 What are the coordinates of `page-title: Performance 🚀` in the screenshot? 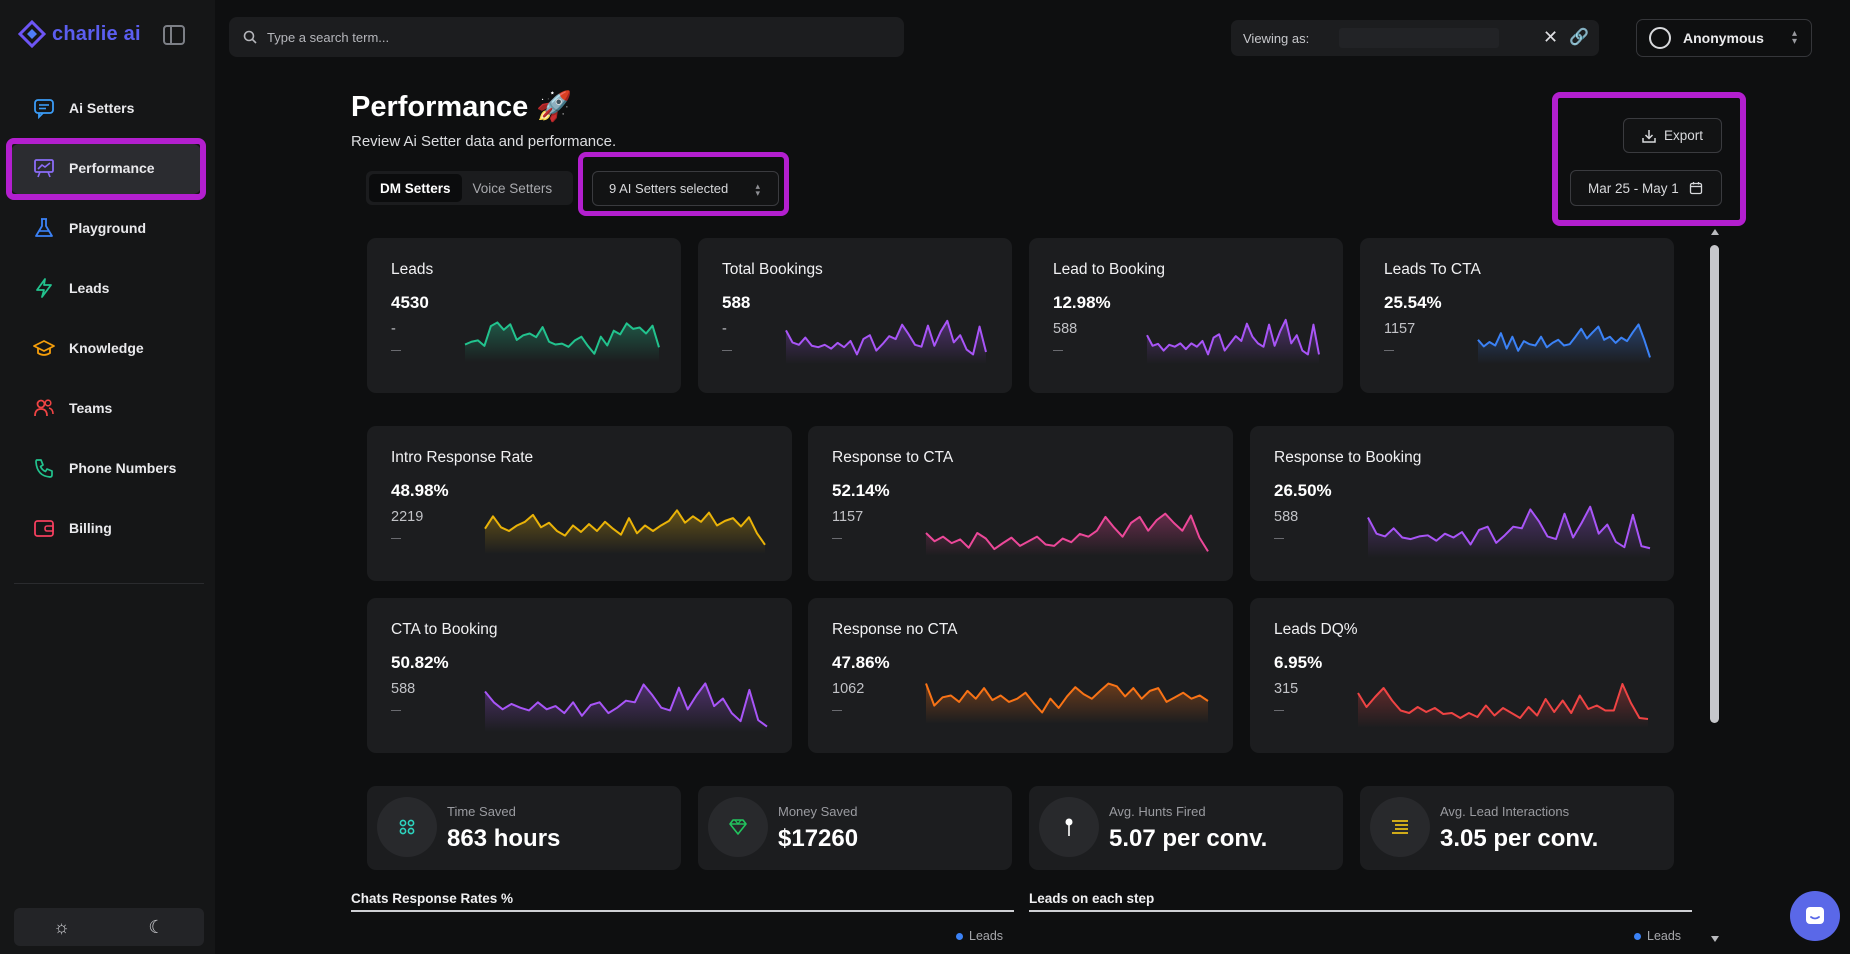 It's located at (461, 107).